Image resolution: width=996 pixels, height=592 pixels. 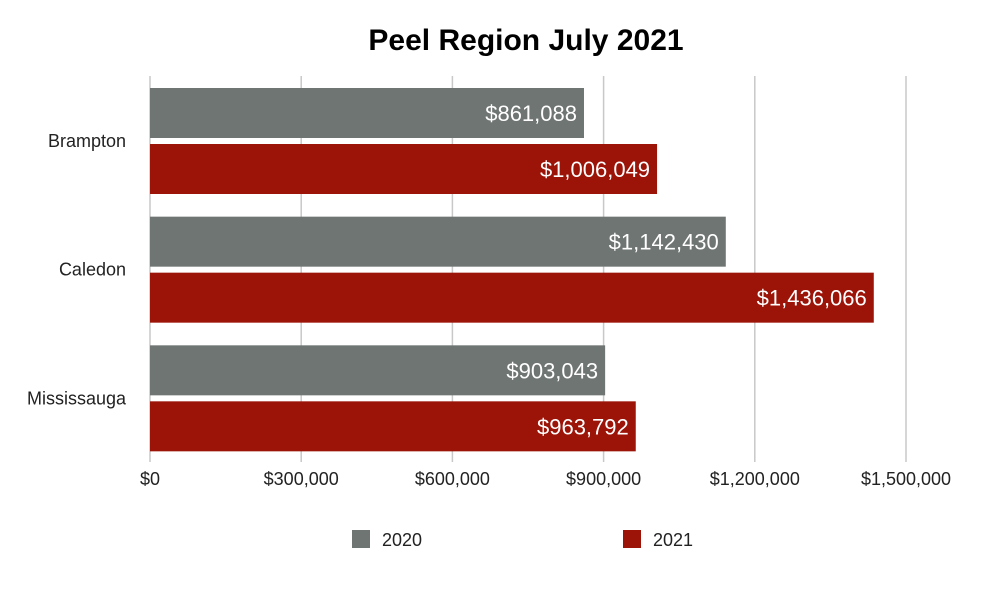 I want to click on x-tick-label: $1,200,000, so click(x=755, y=479).